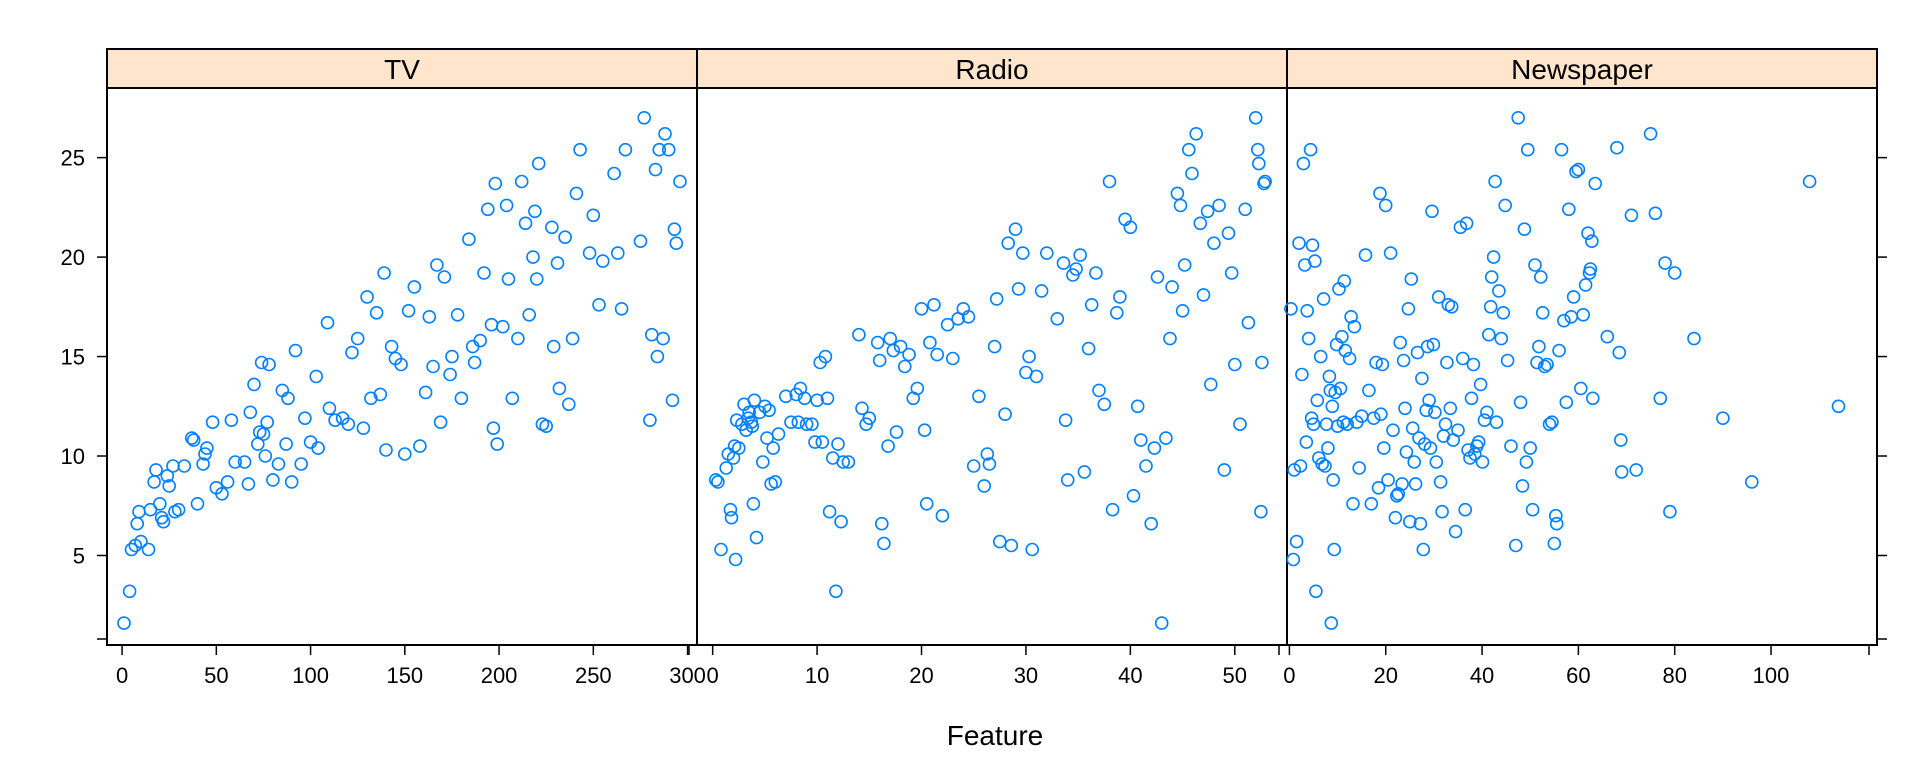 This screenshot has height=768, width=1920. What do you see at coordinates (1289, 675) in the screenshot?
I see `x-tick-label: 0` at bounding box center [1289, 675].